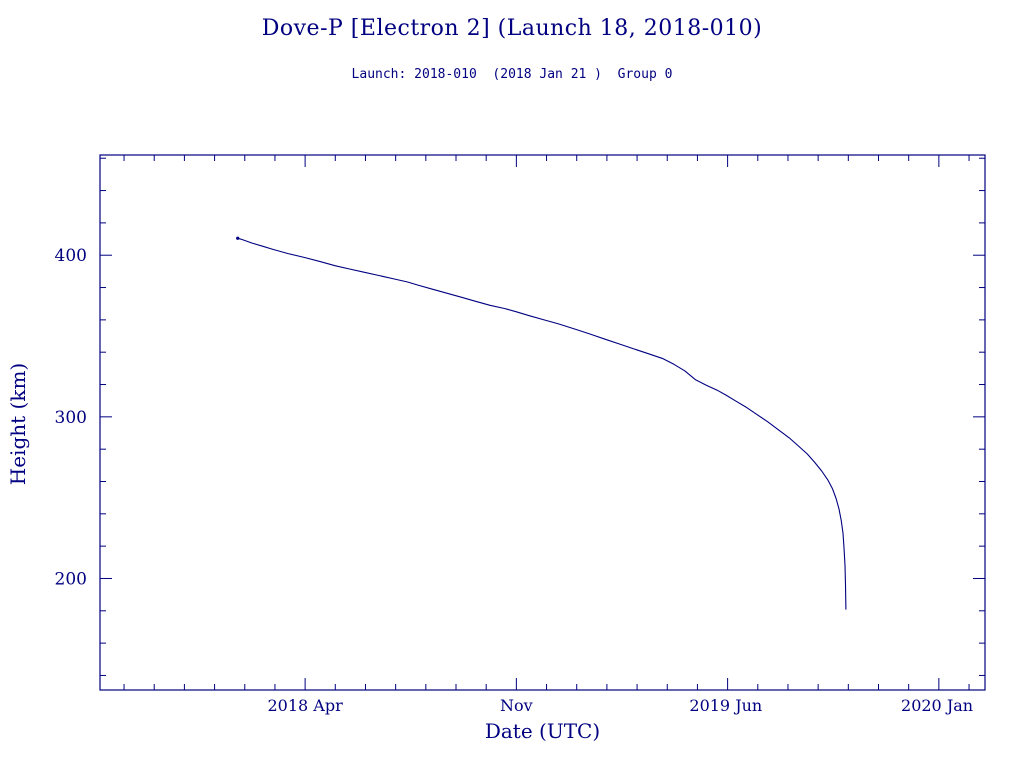 The width and height of the screenshot is (1024, 768). Describe the element at coordinates (516, 705) in the screenshot. I see `x-tick-label: Nov` at that location.